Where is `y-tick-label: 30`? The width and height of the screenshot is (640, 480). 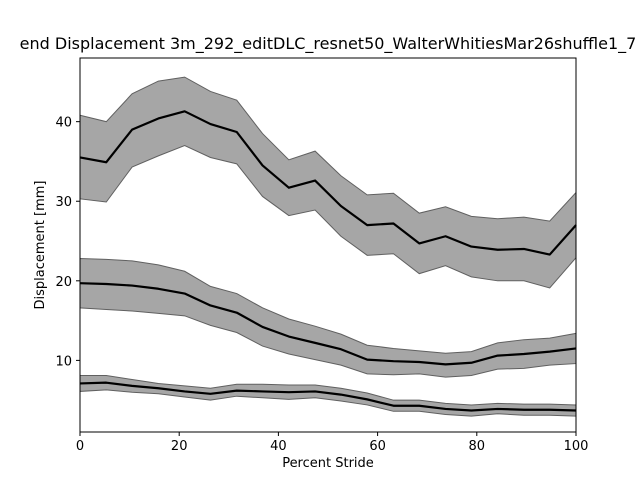
y-tick-label: 30 is located at coordinates (63, 202).